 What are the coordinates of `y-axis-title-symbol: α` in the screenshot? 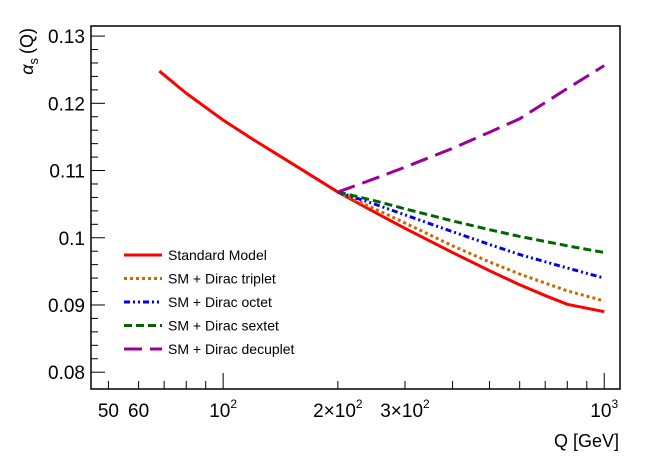 It's located at (27, 69).